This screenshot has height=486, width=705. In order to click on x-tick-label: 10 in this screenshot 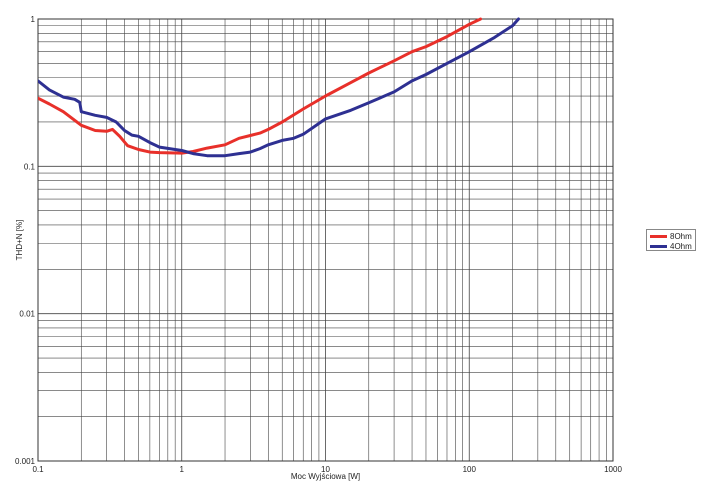, I will do `click(325, 469)`.